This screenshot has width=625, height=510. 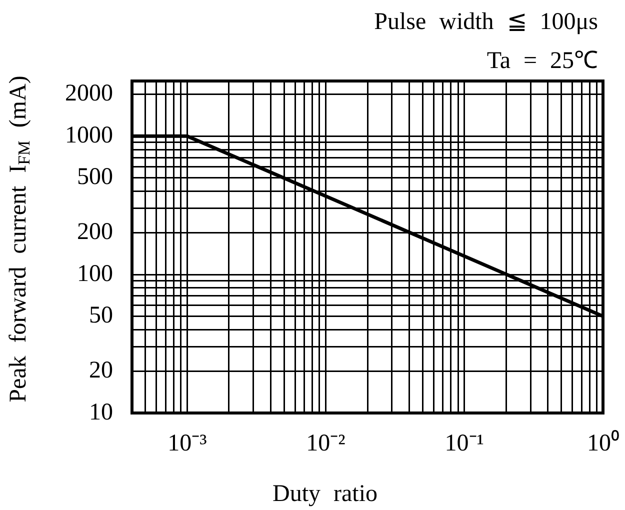 I want to click on x-axis-title: Duty ratio, so click(x=325, y=494).